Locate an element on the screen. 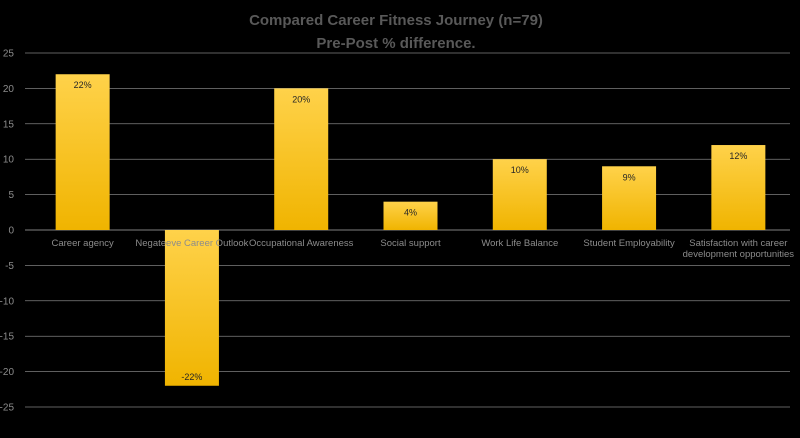 The height and width of the screenshot is (438, 800). category-label: Work Life Balance is located at coordinates (519, 243).